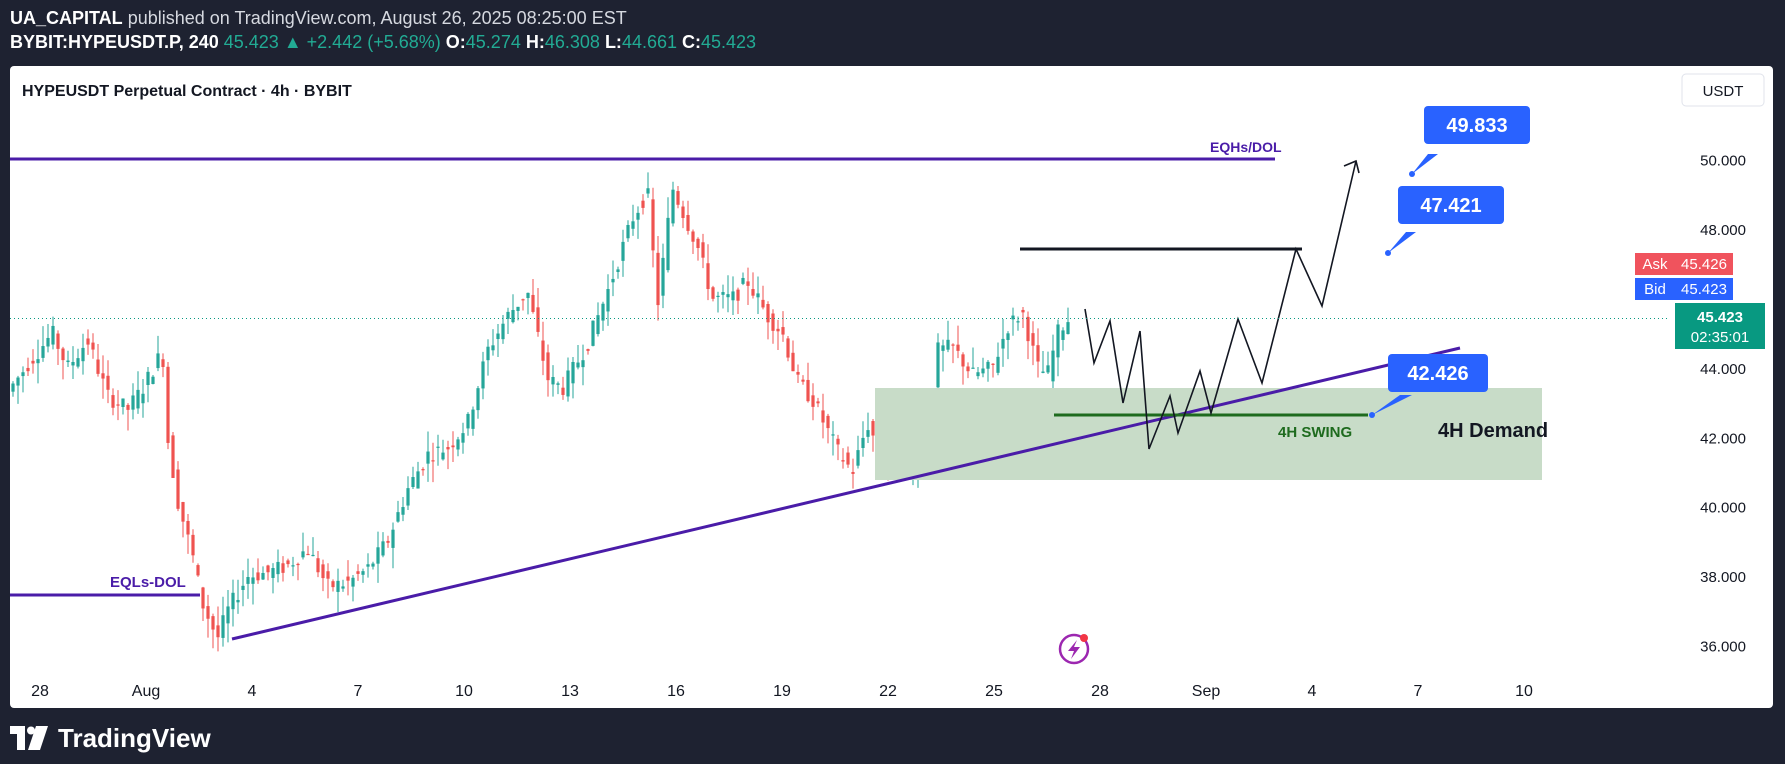 This screenshot has height=764, width=1785. What do you see at coordinates (1444, 221) in the screenshot?
I see `callout-47421: 47.421` at bounding box center [1444, 221].